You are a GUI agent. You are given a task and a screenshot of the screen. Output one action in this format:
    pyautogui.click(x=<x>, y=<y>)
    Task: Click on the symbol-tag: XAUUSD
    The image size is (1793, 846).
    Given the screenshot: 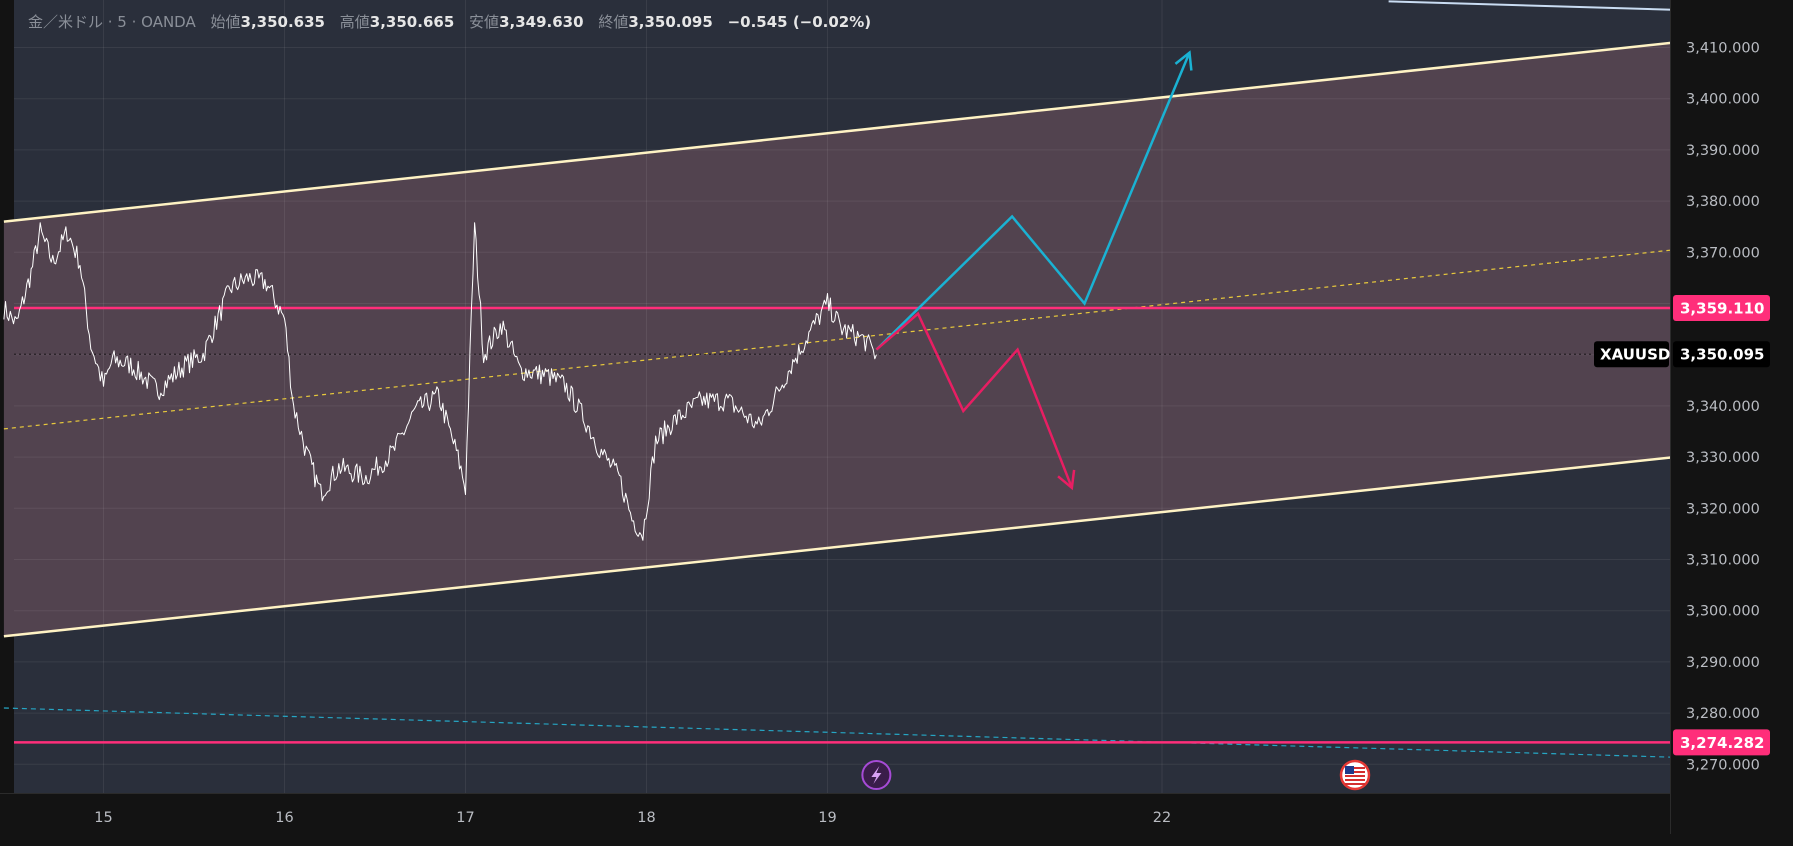 What is the action you would take?
    pyautogui.click(x=1632, y=354)
    